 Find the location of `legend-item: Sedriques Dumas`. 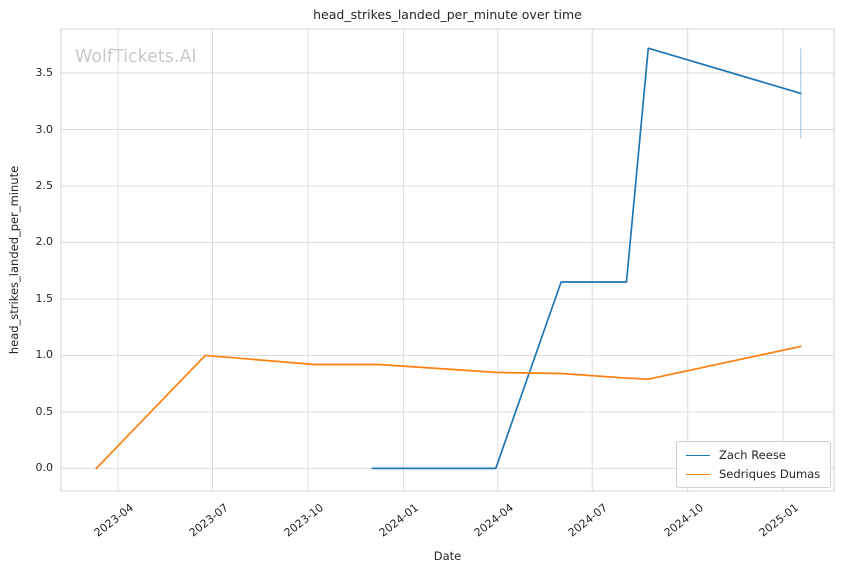

legend-item: Sedriques Dumas is located at coordinates (753, 474).